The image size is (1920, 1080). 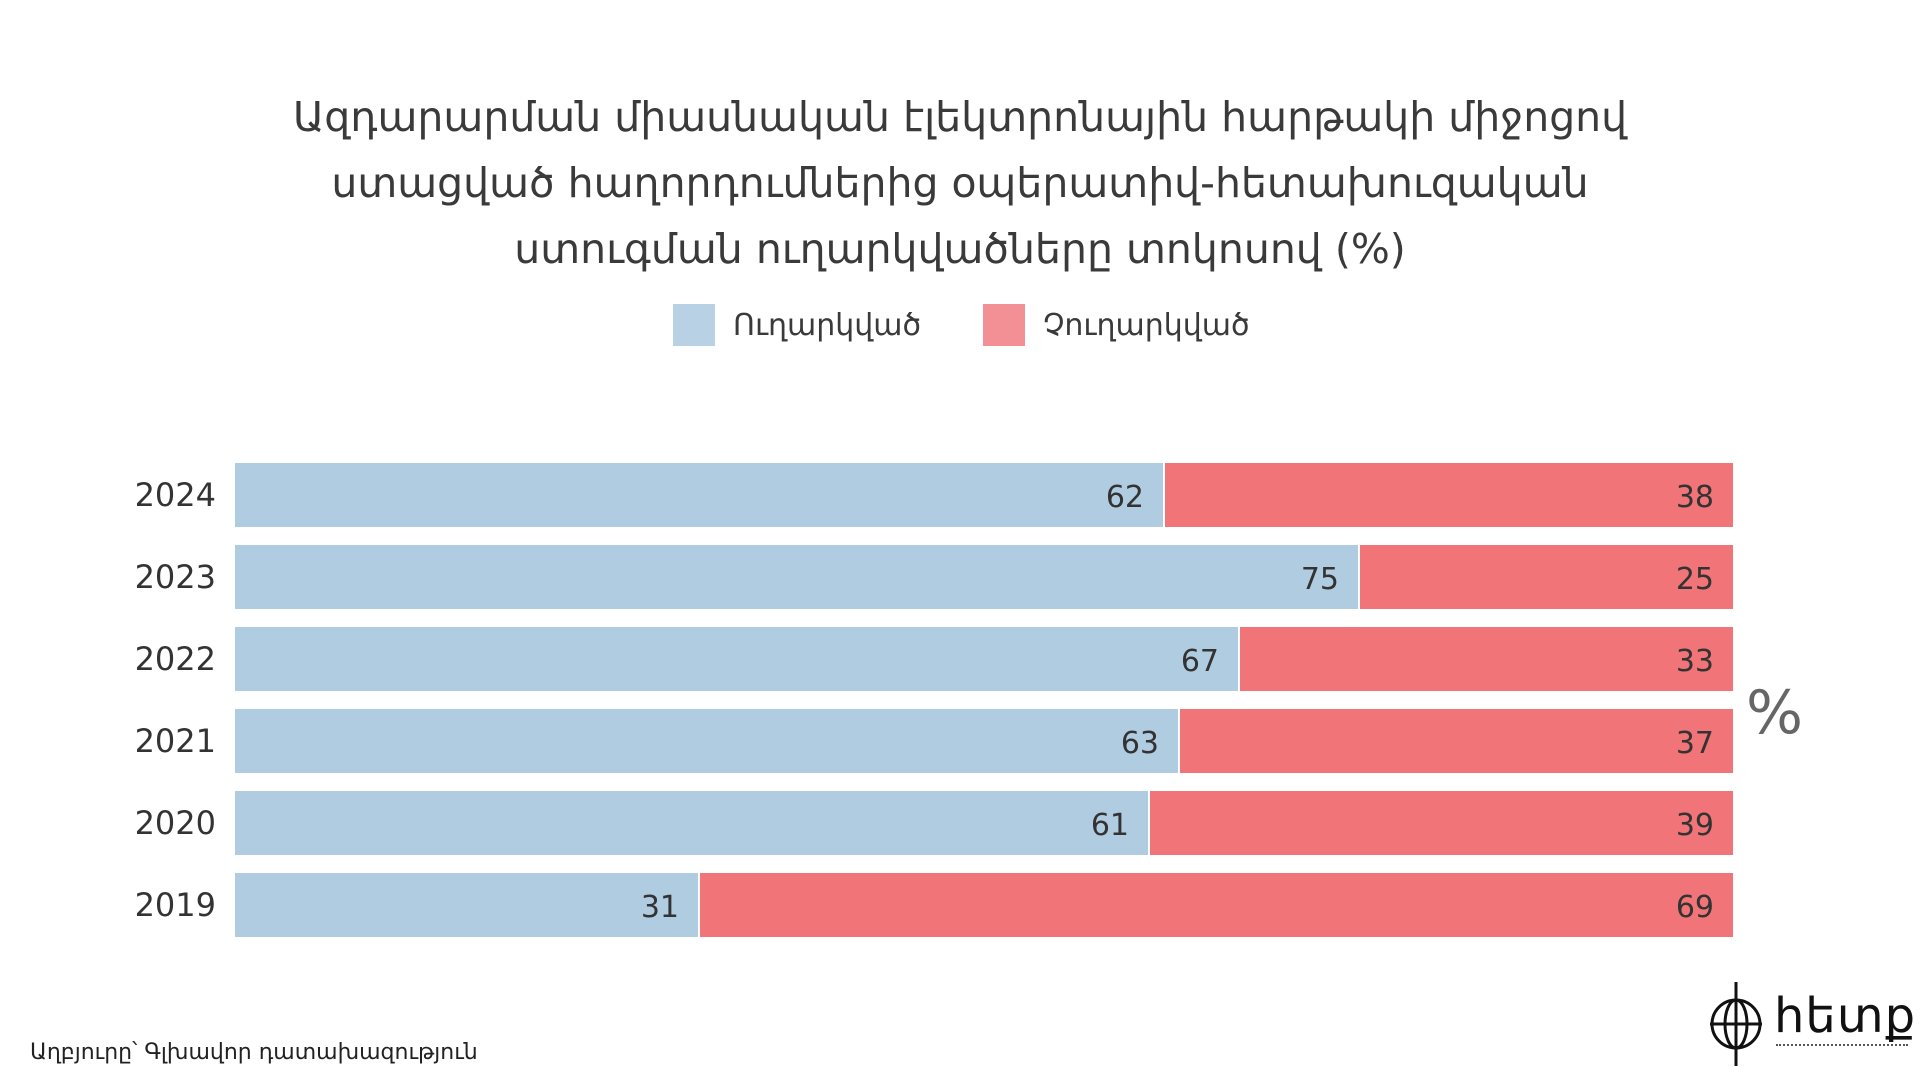 What do you see at coordinates (1449, 495) in the screenshot?
I see `bar-not-sent-2024` at bounding box center [1449, 495].